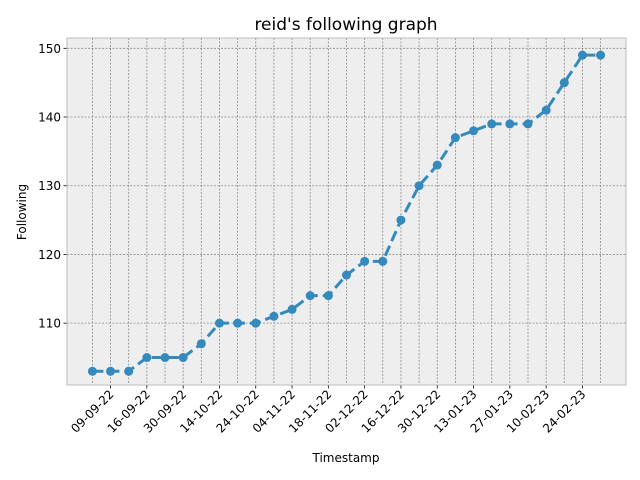 This screenshot has width=640, height=480. I want to click on y-axis-title: Following, so click(22, 212).